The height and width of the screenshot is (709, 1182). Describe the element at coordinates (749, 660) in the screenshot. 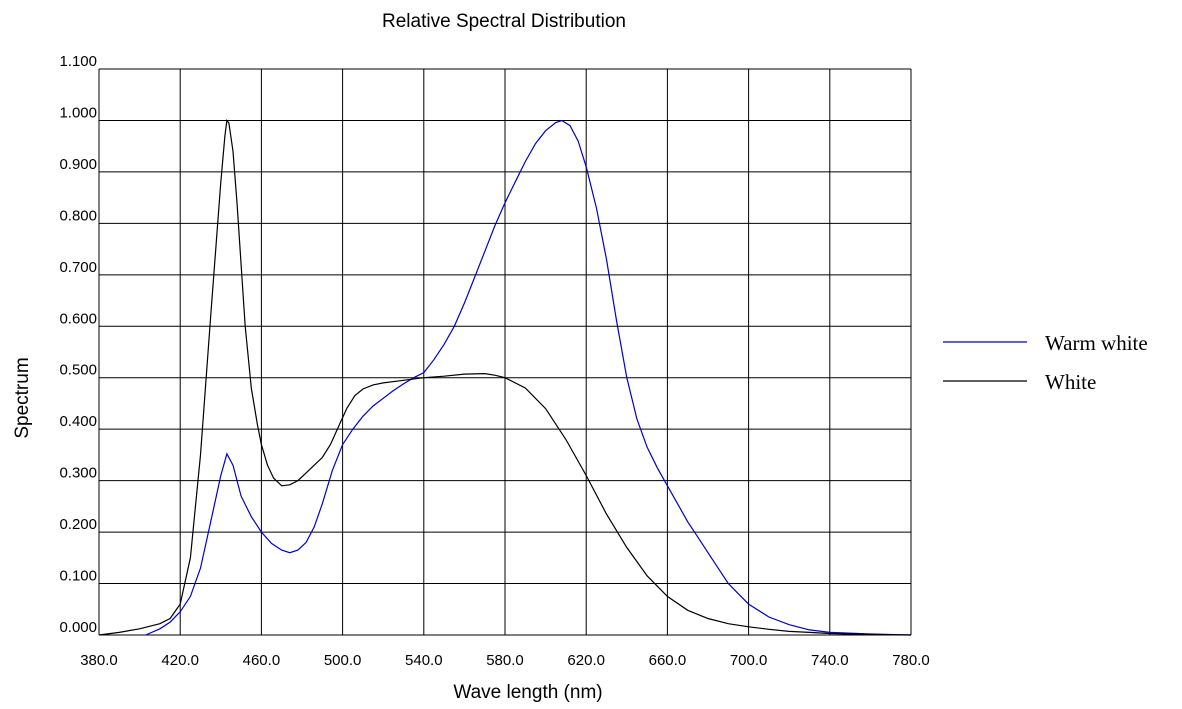

I see `x-tick-label: 700.0` at that location.